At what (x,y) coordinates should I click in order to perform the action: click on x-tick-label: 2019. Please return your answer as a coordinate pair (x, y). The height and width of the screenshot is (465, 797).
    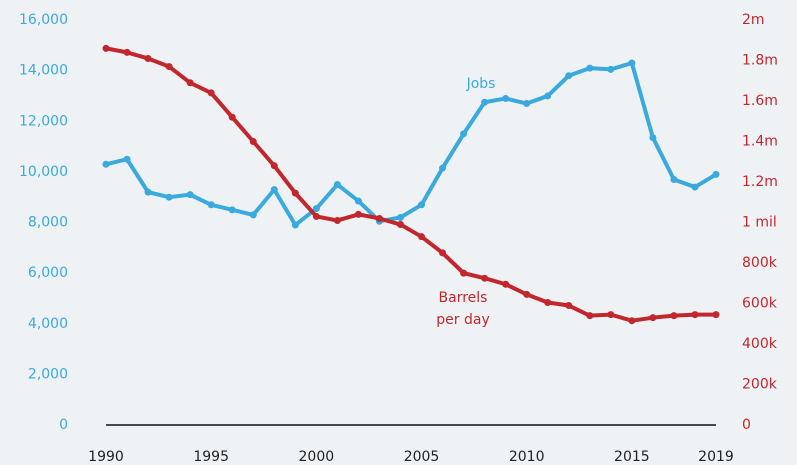
    Looking at the image, I should click on (716, 457).